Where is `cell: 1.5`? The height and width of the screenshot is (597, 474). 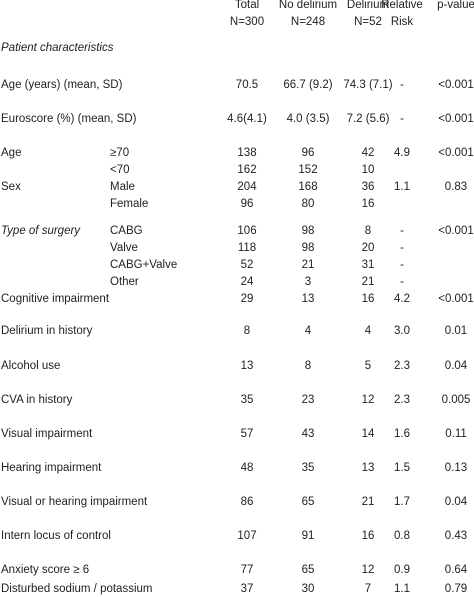 cell: 1.5 is located at coordinates (402, 468).